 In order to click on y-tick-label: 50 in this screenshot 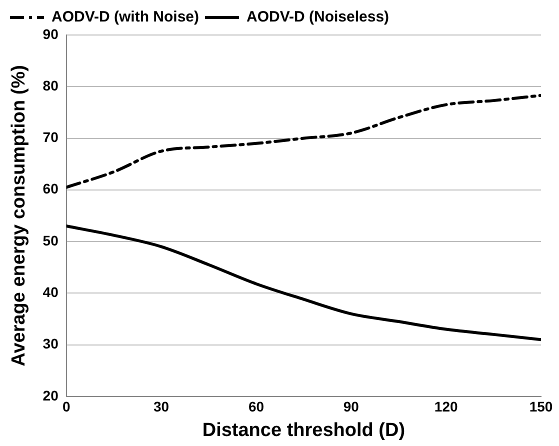, I will do `click(50, 240)`.